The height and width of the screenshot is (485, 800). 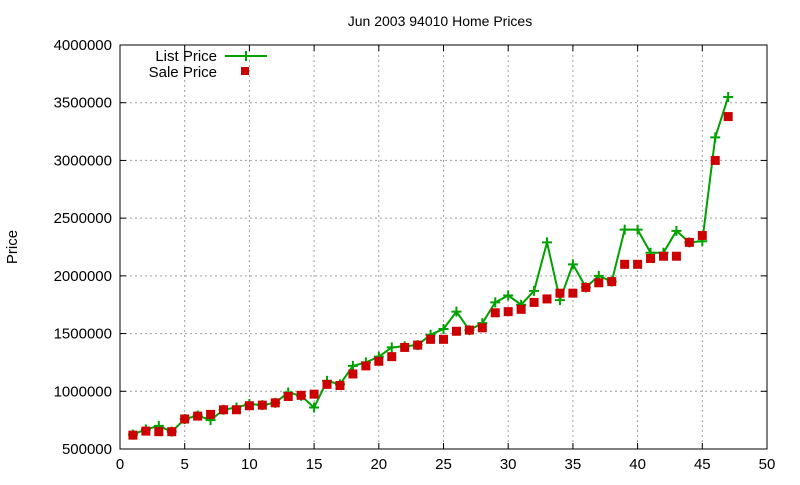 I want to click on x-tick-label: 35, so click(x=573, y=464).